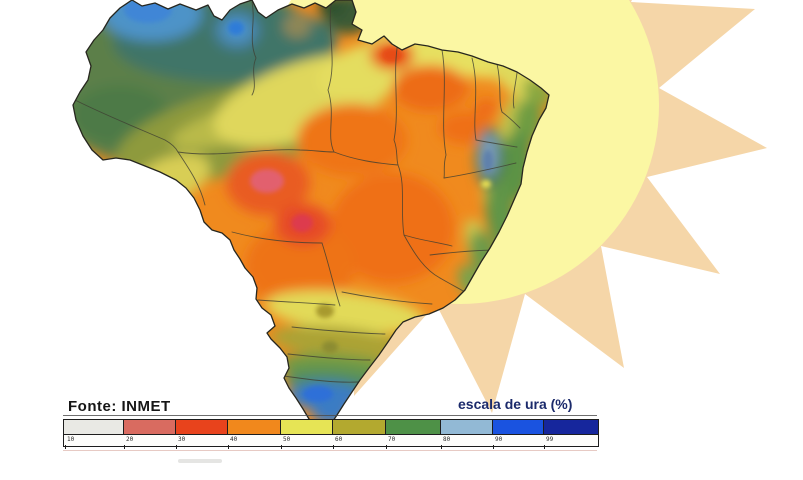 The width and height of the screenshot is (803, 480). I want to click on legend-title: escala de ura (%), so click(515, 404).